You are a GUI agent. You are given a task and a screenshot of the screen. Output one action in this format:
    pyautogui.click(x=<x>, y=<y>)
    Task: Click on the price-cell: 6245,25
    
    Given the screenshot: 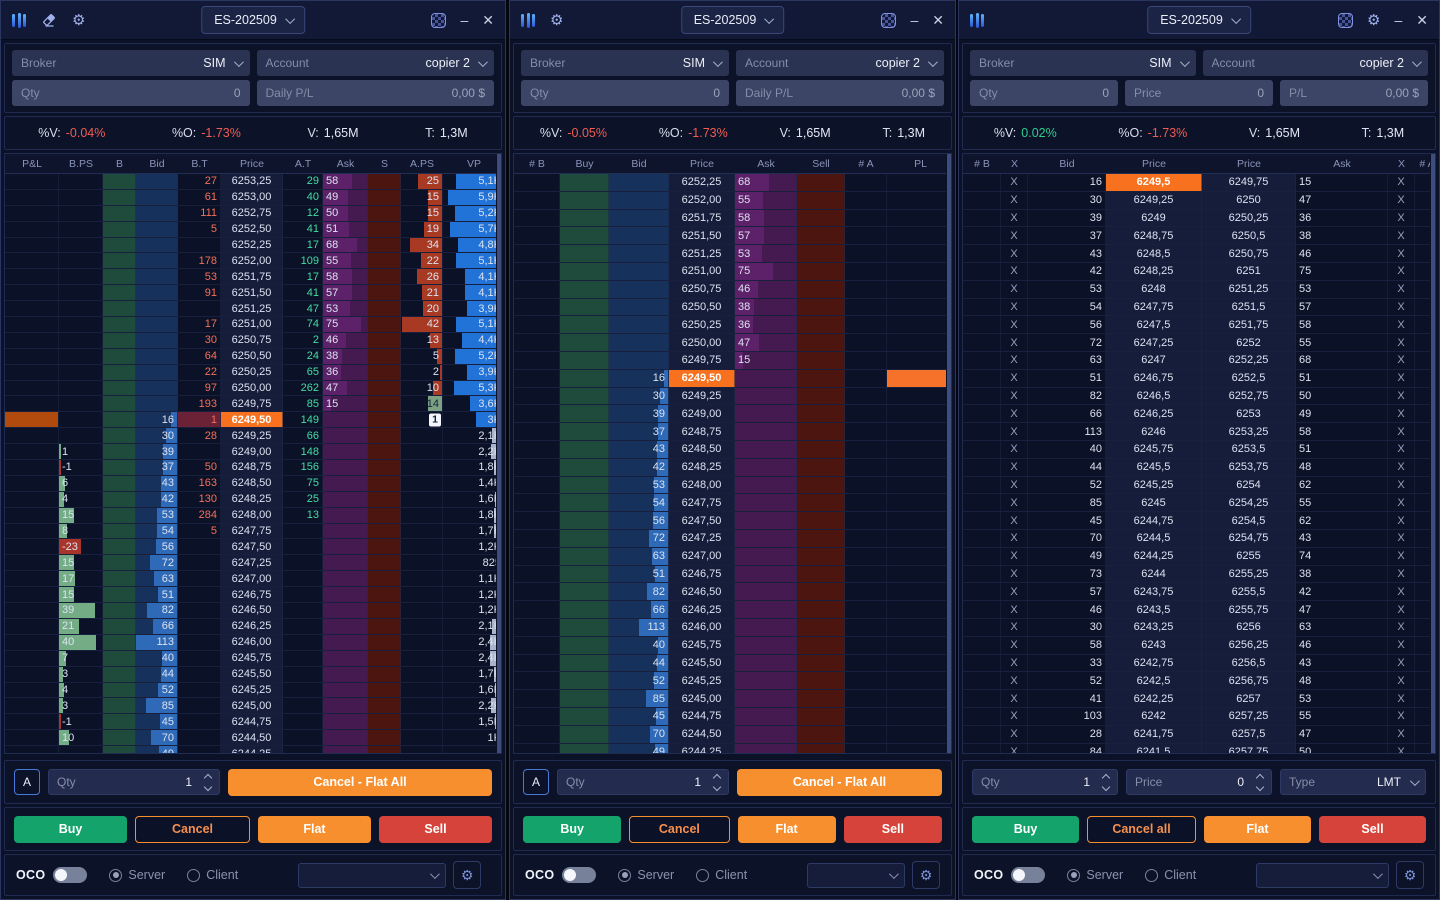 What is the action you would take?
    pyautogui.click(x=702, y=681)
    